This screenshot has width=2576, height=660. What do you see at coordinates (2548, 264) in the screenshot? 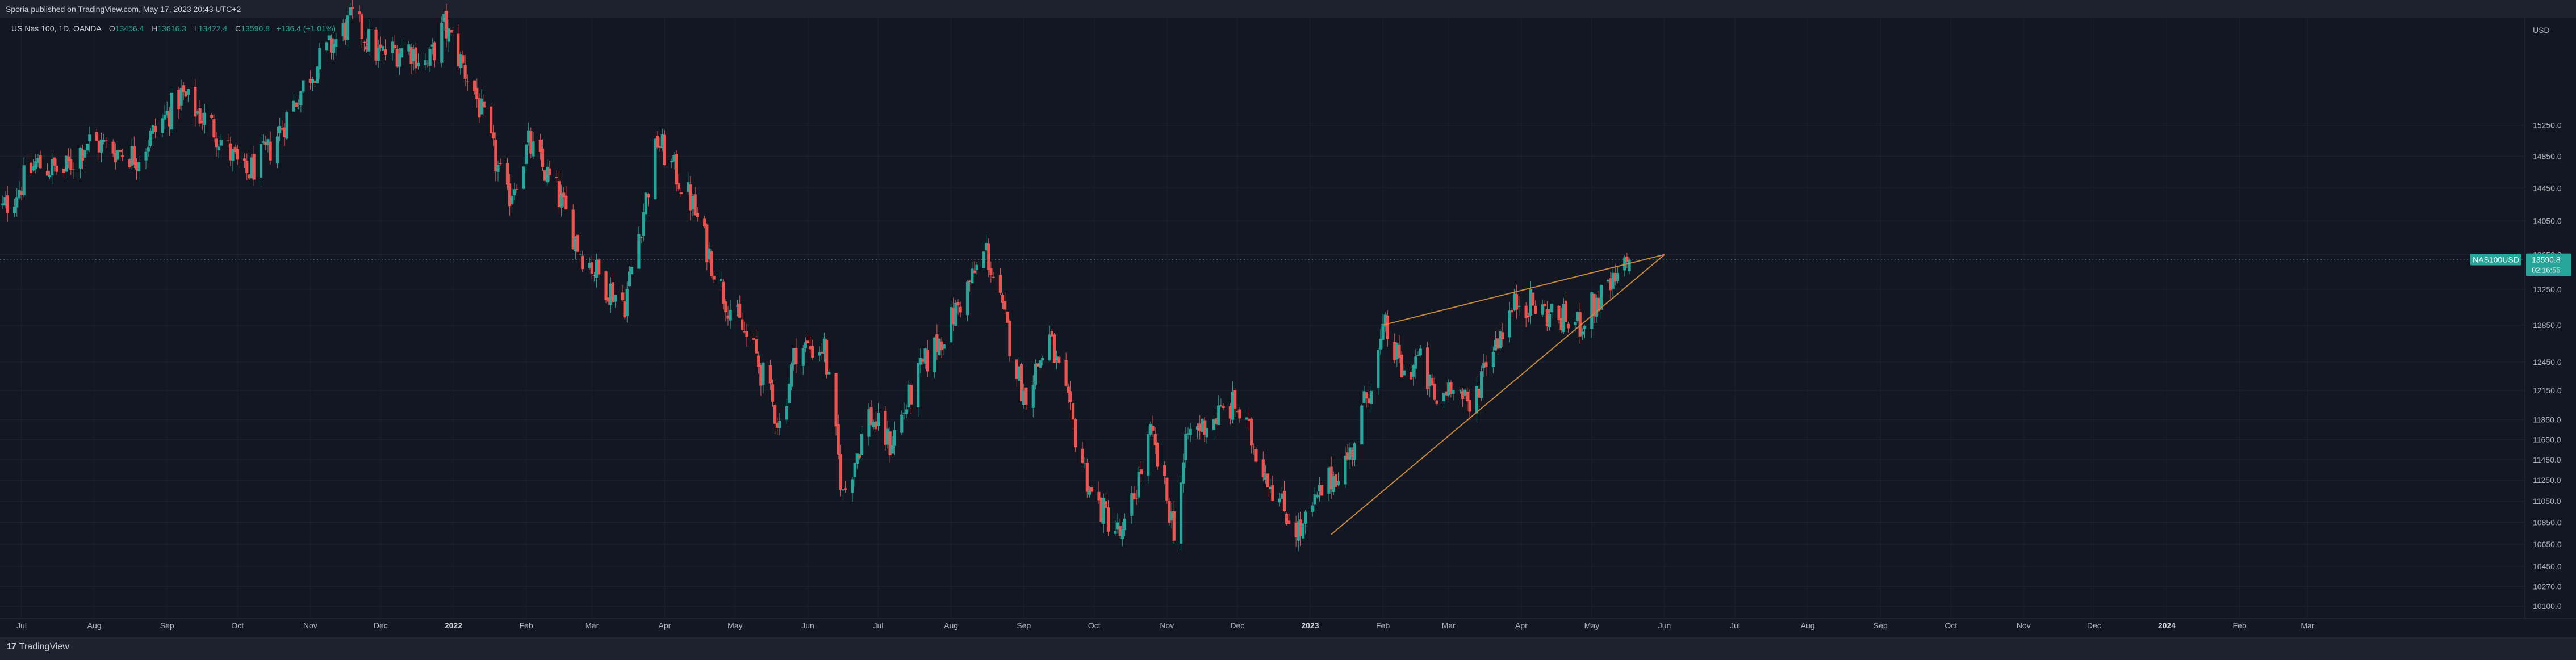
I see `last-price-tag` at bounding box center [2548, 264].